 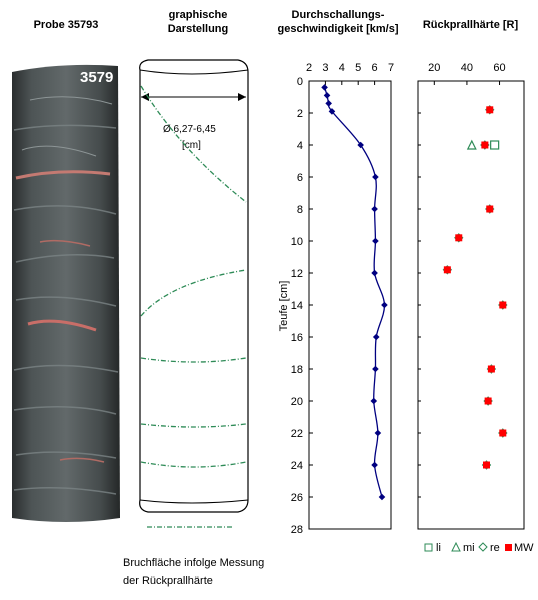 What do you see at coordinates (194, 72) in the screenshot?
I see `core-top-edge` at bounding box center [194, 72].